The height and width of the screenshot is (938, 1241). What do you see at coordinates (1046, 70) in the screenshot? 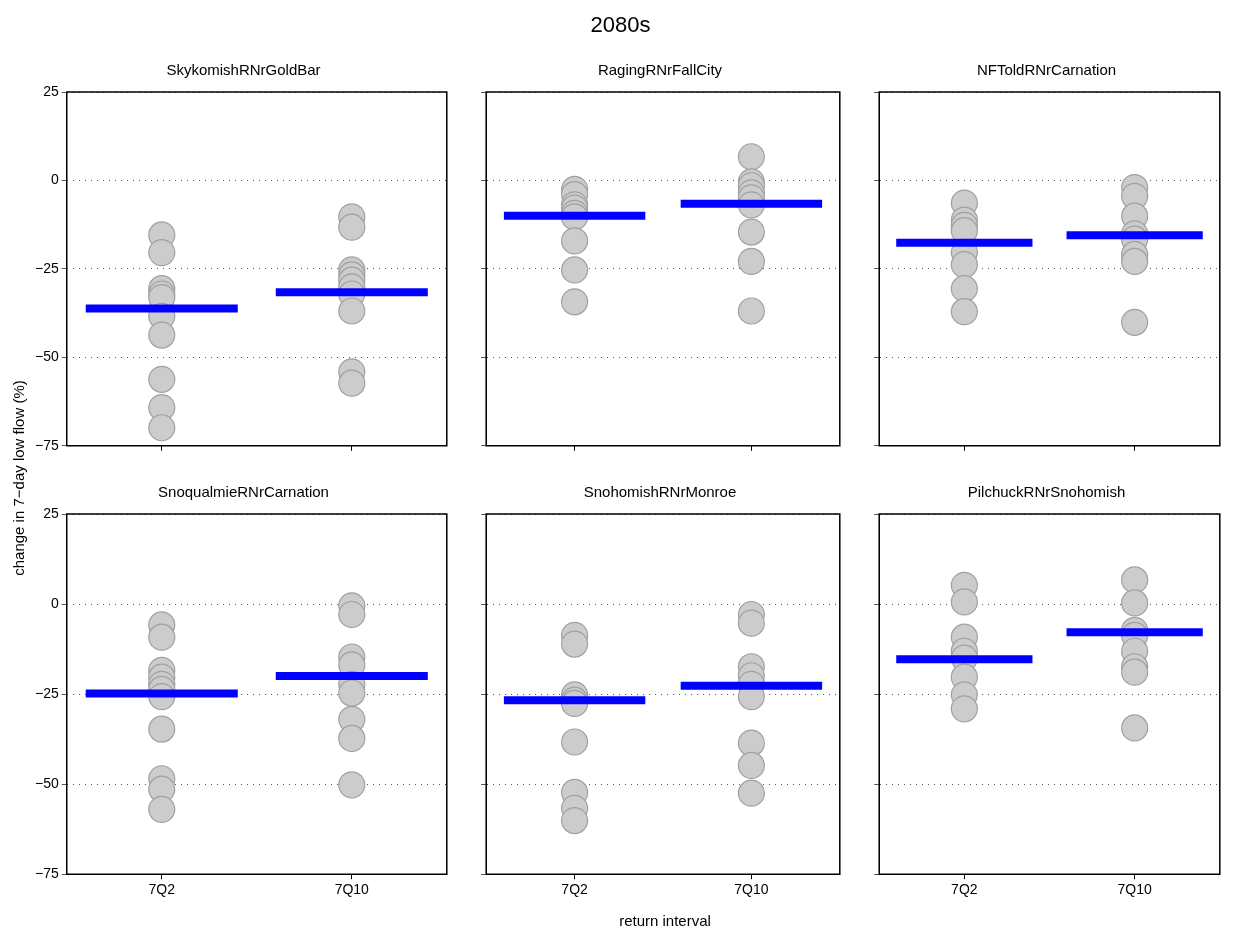
I see `chart-title: NFToldRNrCarnation` at bounding box center [1046, 70].